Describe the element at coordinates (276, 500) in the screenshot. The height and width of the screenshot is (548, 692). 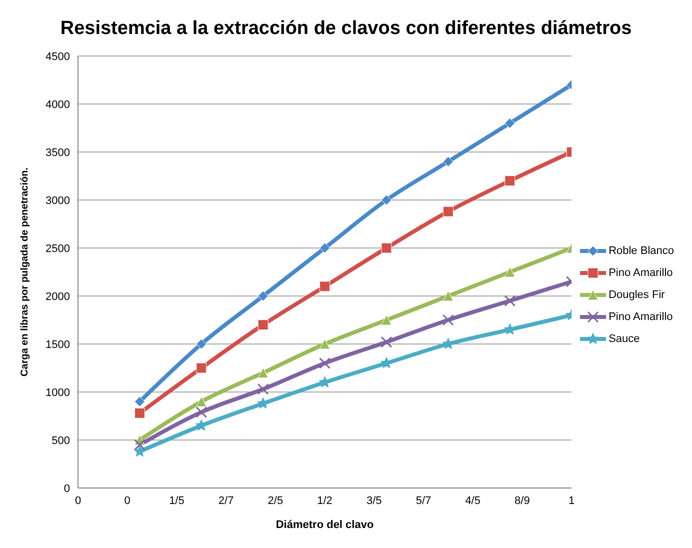
I see `x-tick-label: 2/5` at that location.